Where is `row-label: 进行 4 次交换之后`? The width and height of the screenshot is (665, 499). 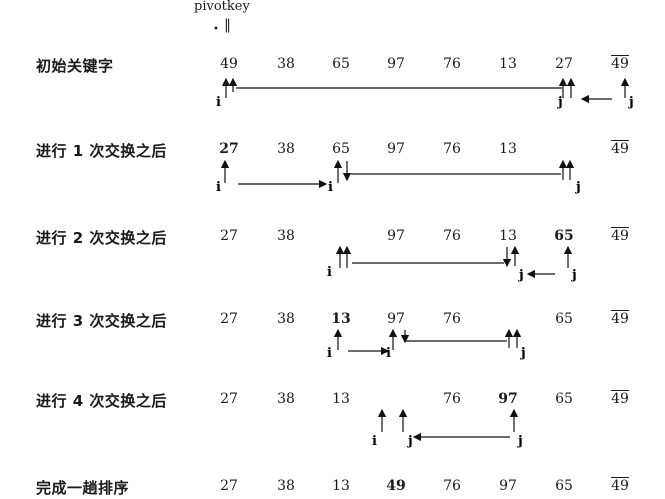 row-label: 进行 4 次交换之后 is located at coordinates (101, 401).